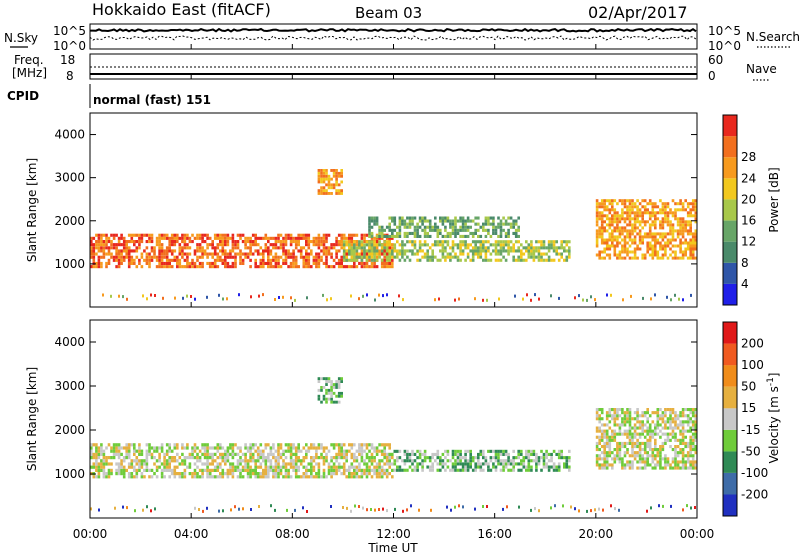 The height and width of the screenshot is (554, 800). I want to click on nsearch-label: N.Search, so click(773, 37).